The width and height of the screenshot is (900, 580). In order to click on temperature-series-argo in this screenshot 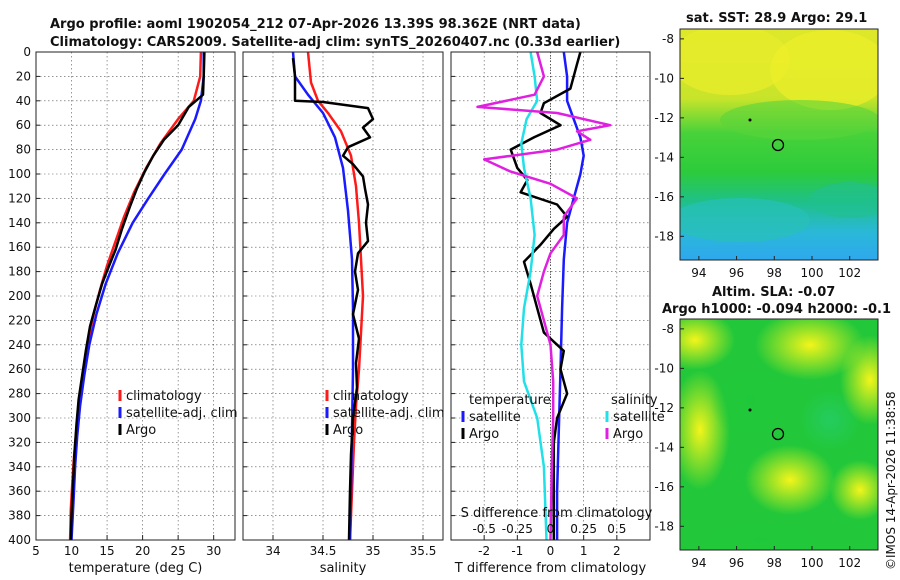, I will do `click(137, 296)`.